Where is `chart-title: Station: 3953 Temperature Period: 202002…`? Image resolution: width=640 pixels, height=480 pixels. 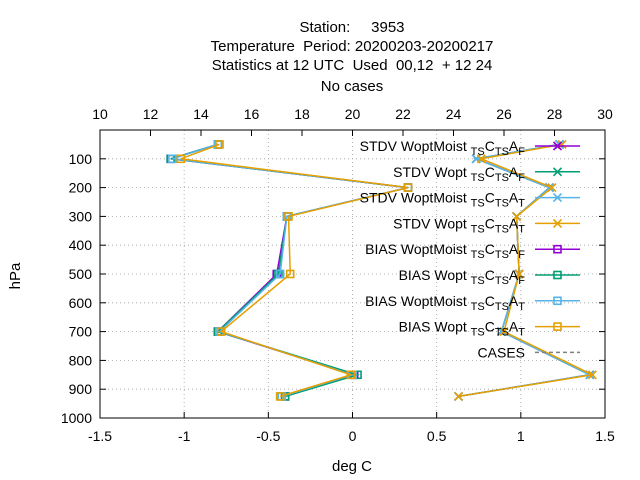
chart-title: Station: 3953 Temperature Period: 202002… is located at coordinates (352, 57).